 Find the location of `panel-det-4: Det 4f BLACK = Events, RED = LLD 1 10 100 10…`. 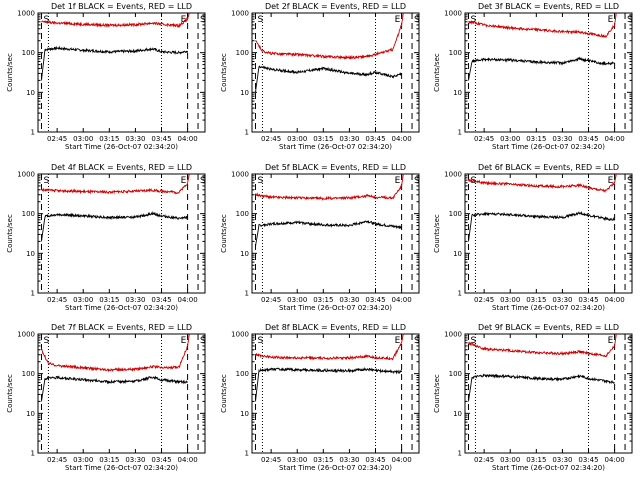

panel-det-4: Det 4f BLACK = Events, RED = LLD 1 10 100 10… is located at coordinates (106, 237).